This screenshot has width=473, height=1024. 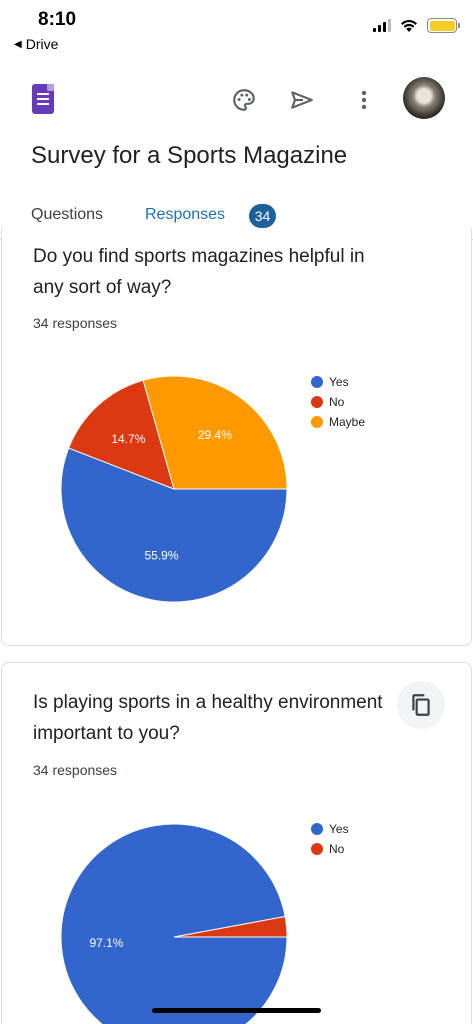 What do you see at coordinates (409, 25) in the screenshot?
I see `wifi-icon` at bounding box center [409, 25].